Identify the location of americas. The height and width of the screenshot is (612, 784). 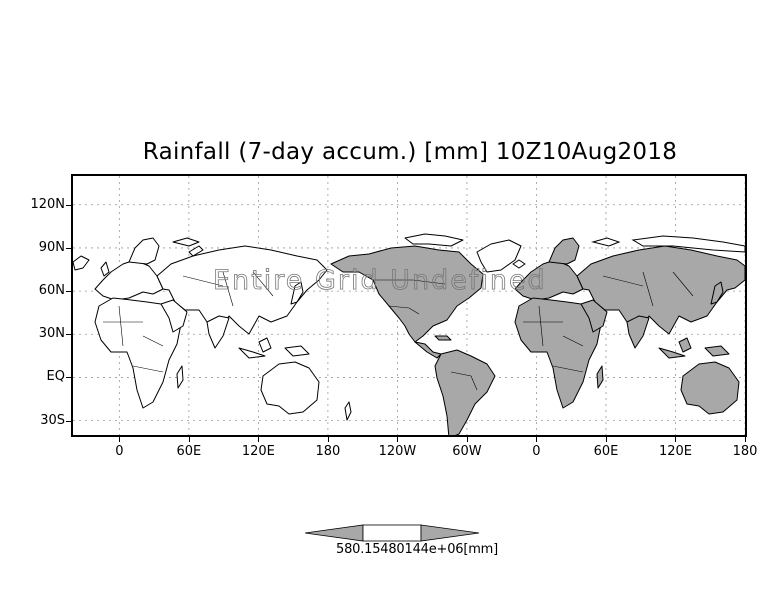
(413, 340).